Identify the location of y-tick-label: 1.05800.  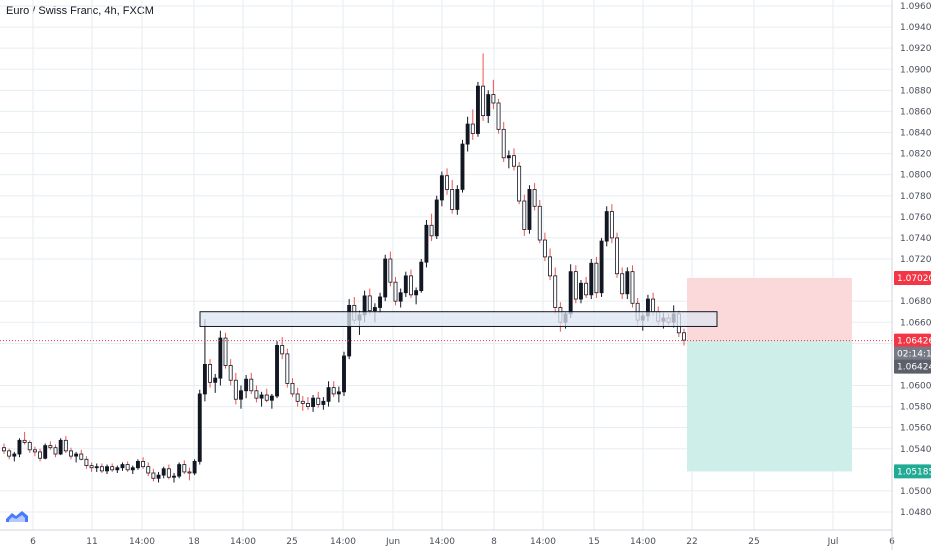
(916, 408).